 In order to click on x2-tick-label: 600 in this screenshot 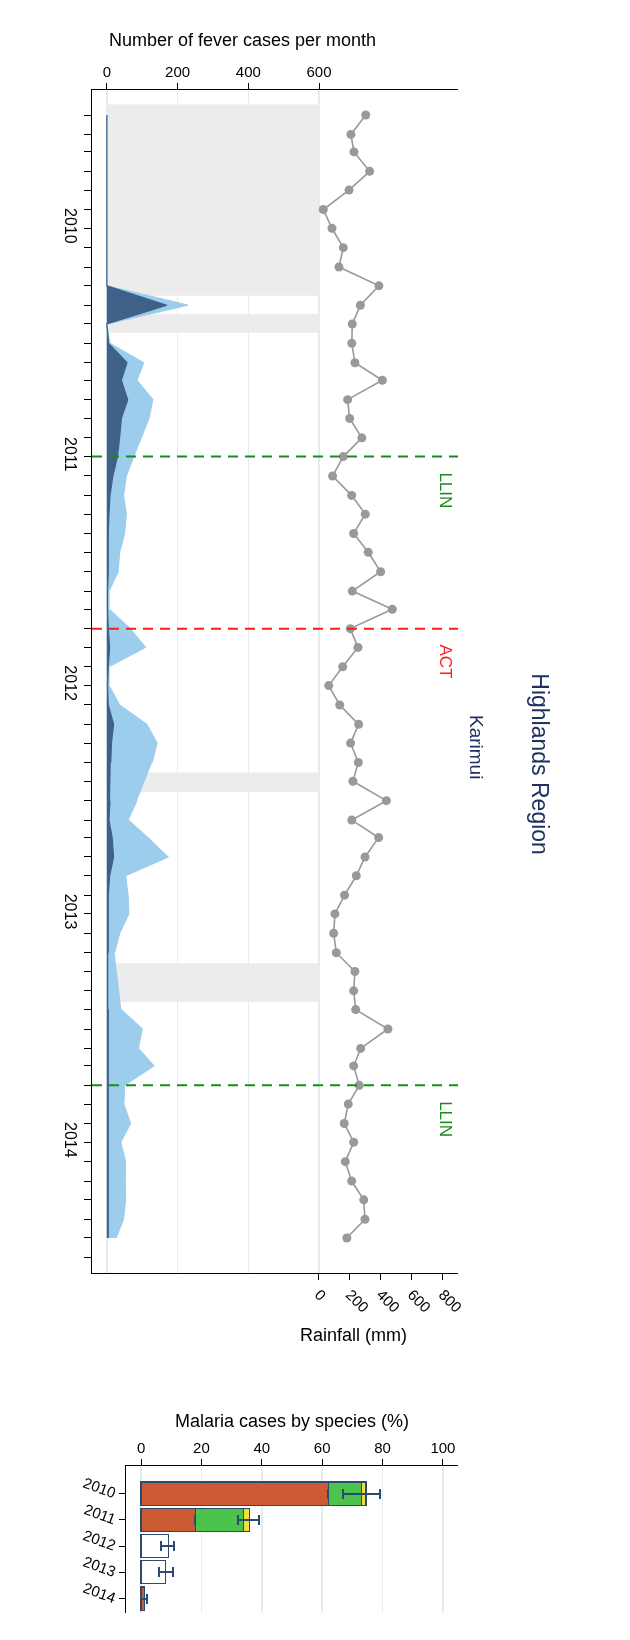, I will do `click(319, 71)`.